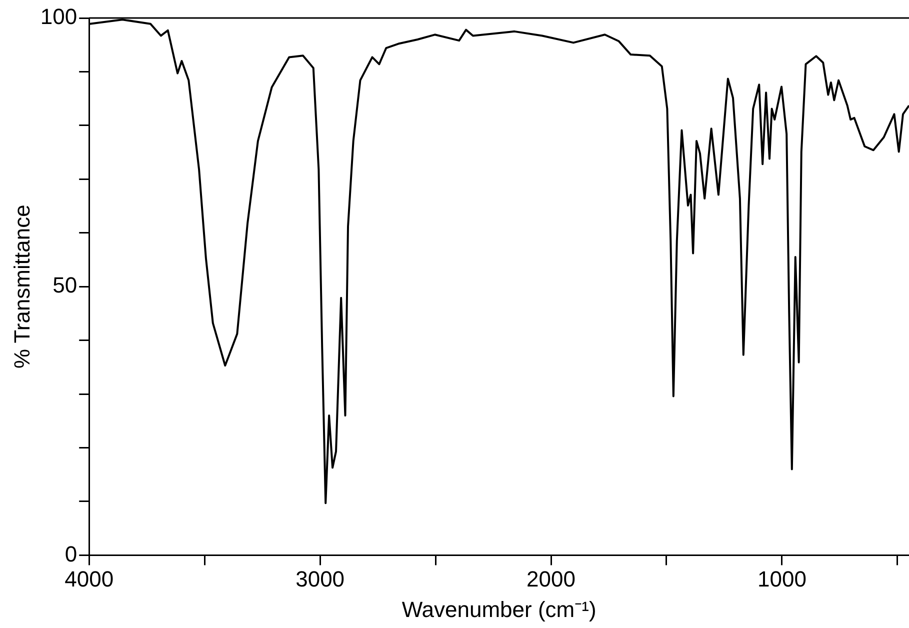 This screenshot has height=628, width=909. Describe the element at coordinates (21, 286) in the screenshot. I see `y-axis-title: % Transmittance` at that location.